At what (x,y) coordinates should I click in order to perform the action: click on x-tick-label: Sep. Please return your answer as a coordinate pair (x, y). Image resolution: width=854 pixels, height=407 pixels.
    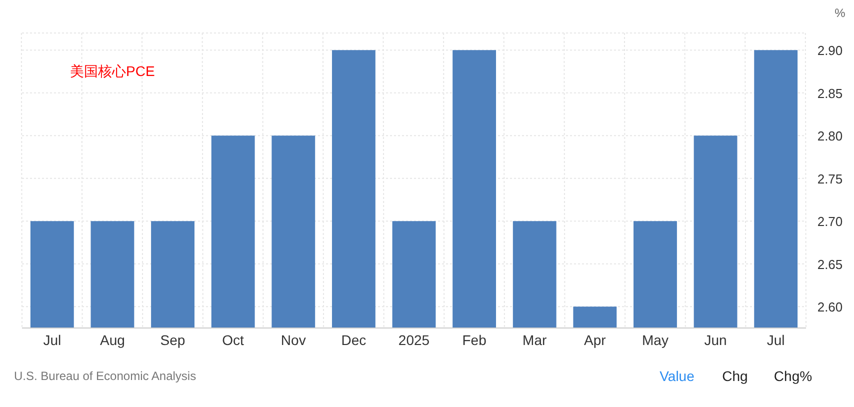
    Looking at the image, I should click on (173, 340).